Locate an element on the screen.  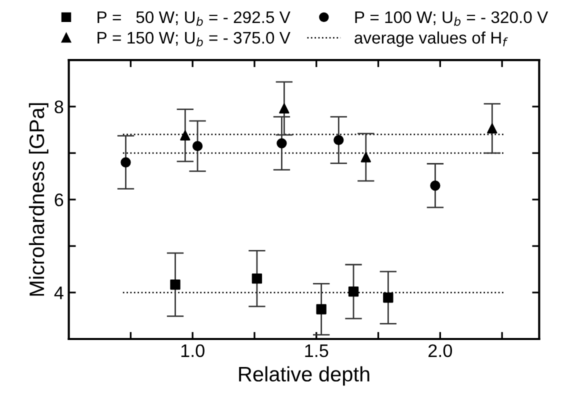
x-tick-label: 1.0 is located at coordinates (192, 351).